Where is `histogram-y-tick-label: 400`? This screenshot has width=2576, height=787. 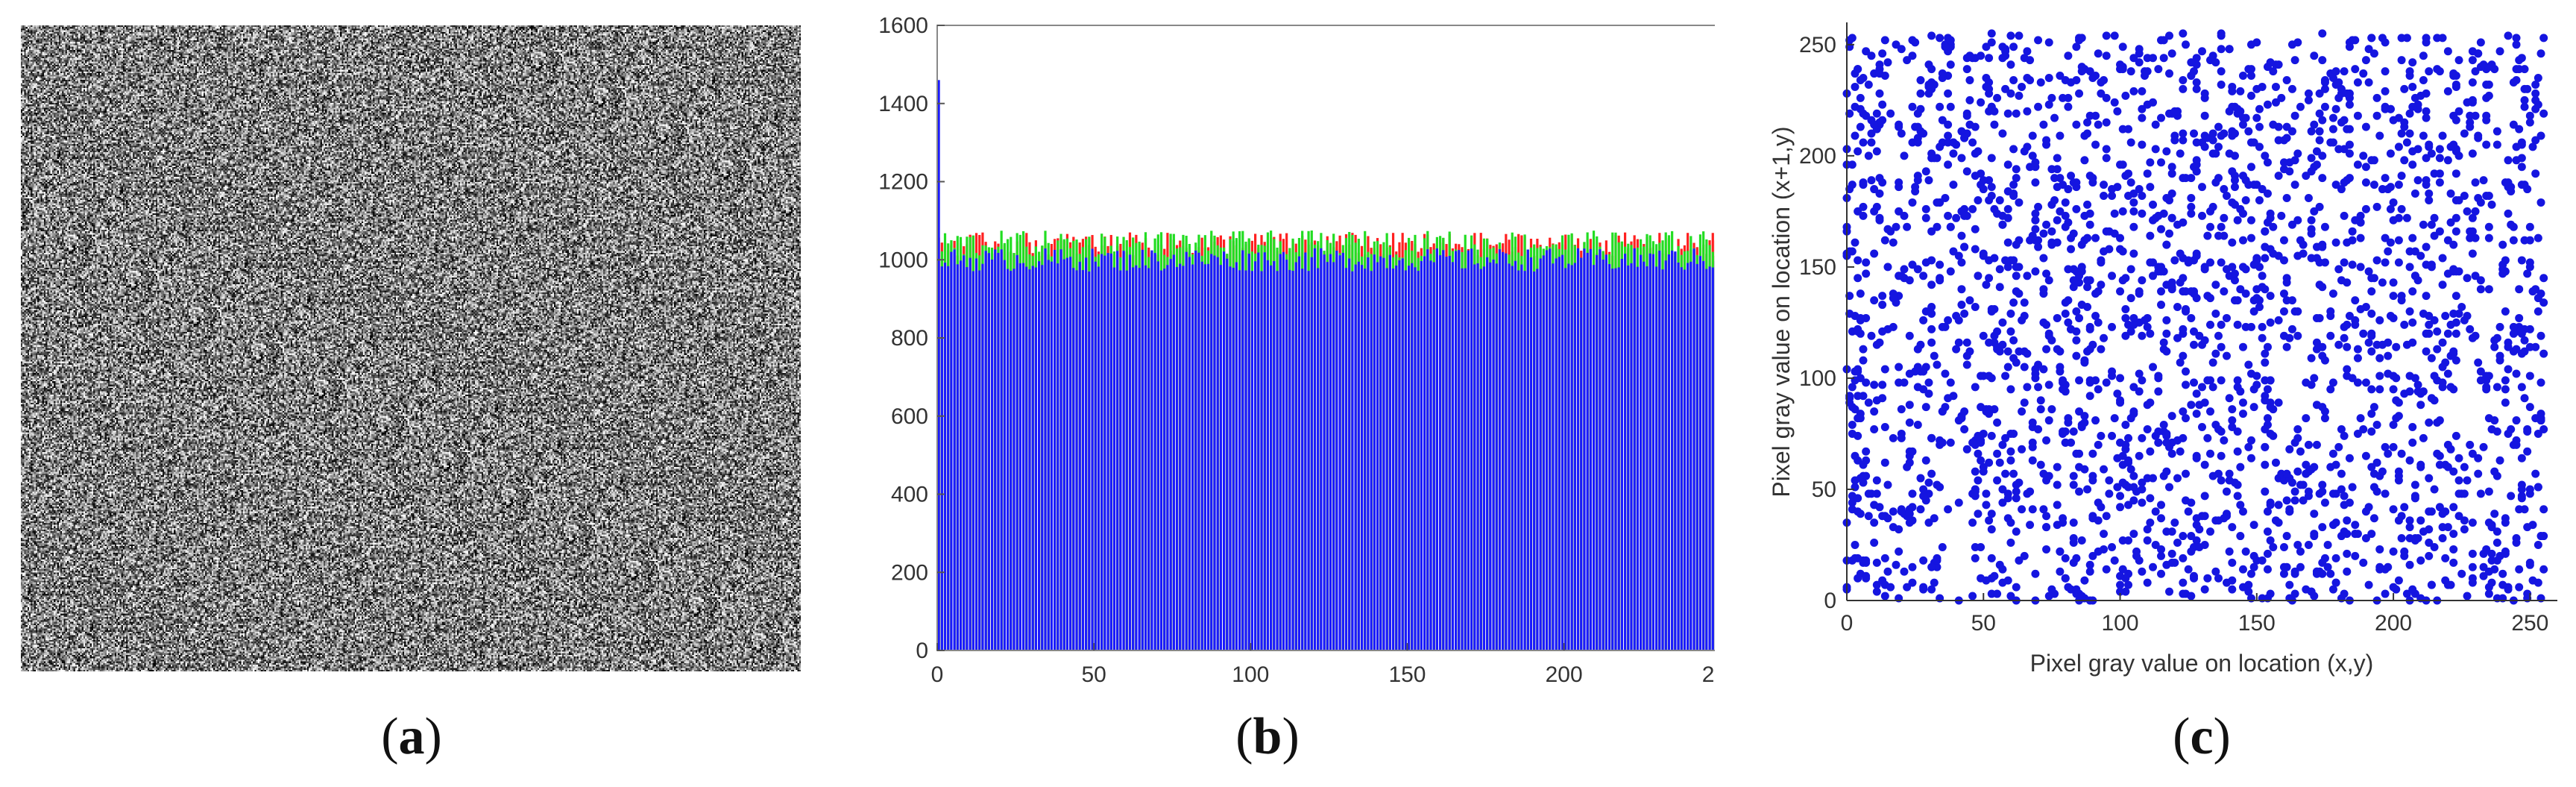 histogram-y-tick-label: 400 is located at coordinates (909, 495).